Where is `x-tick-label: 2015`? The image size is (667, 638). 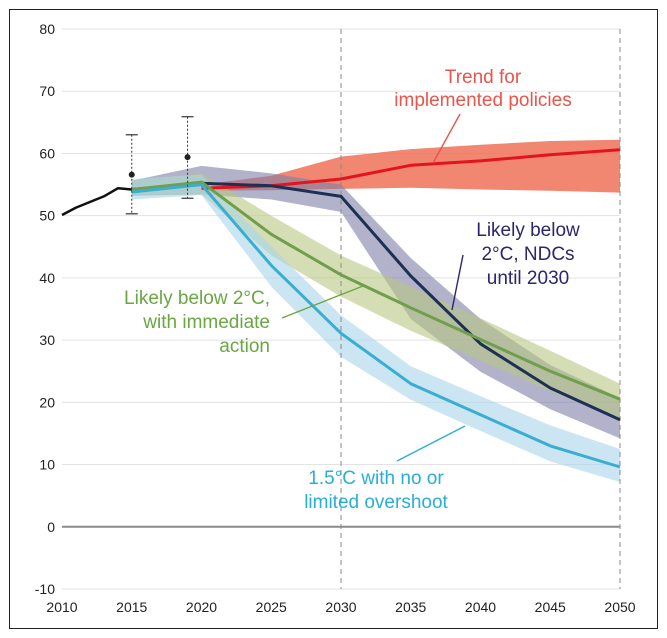 x-tick-label: 2015 is located at coordinates (131, 607).